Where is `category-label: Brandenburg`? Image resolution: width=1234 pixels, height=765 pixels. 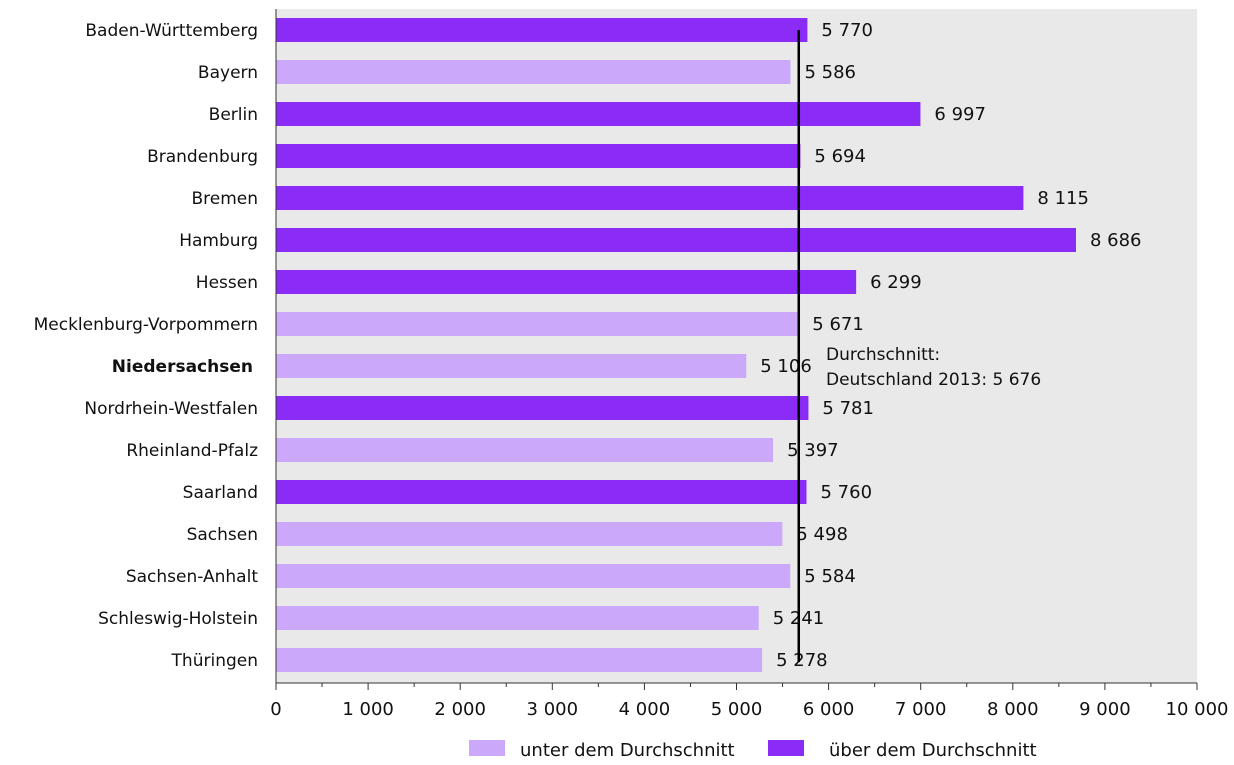
category-label: Brandenburg is located at coordinates (202, 157).